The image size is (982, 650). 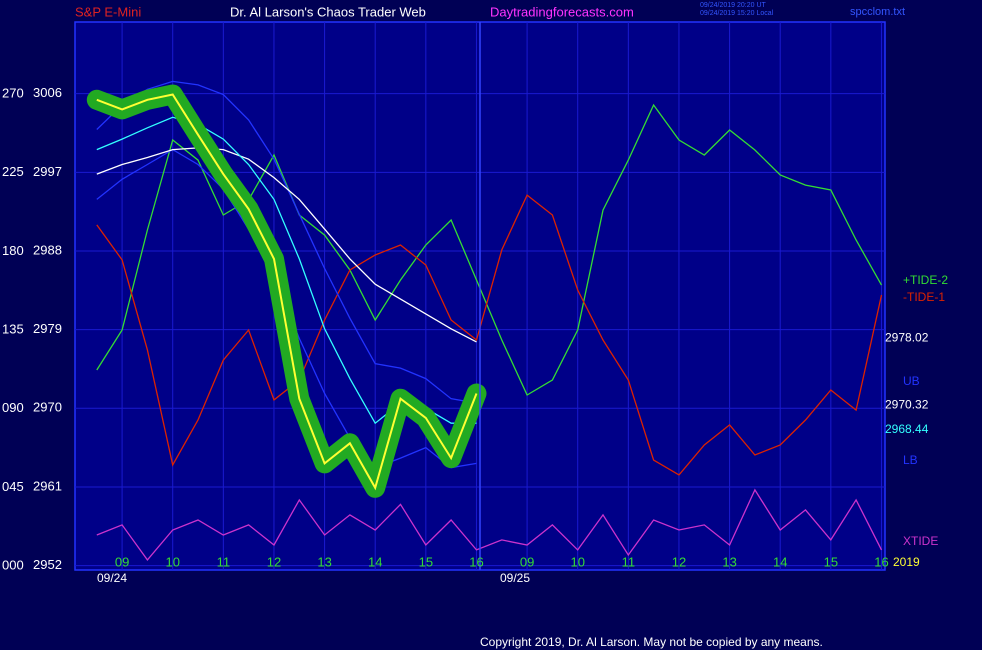 What do you see at coordinates (47, 485) in the screenshot?
I see `y-tick-label: 2961` at bounding box center [47, 485].